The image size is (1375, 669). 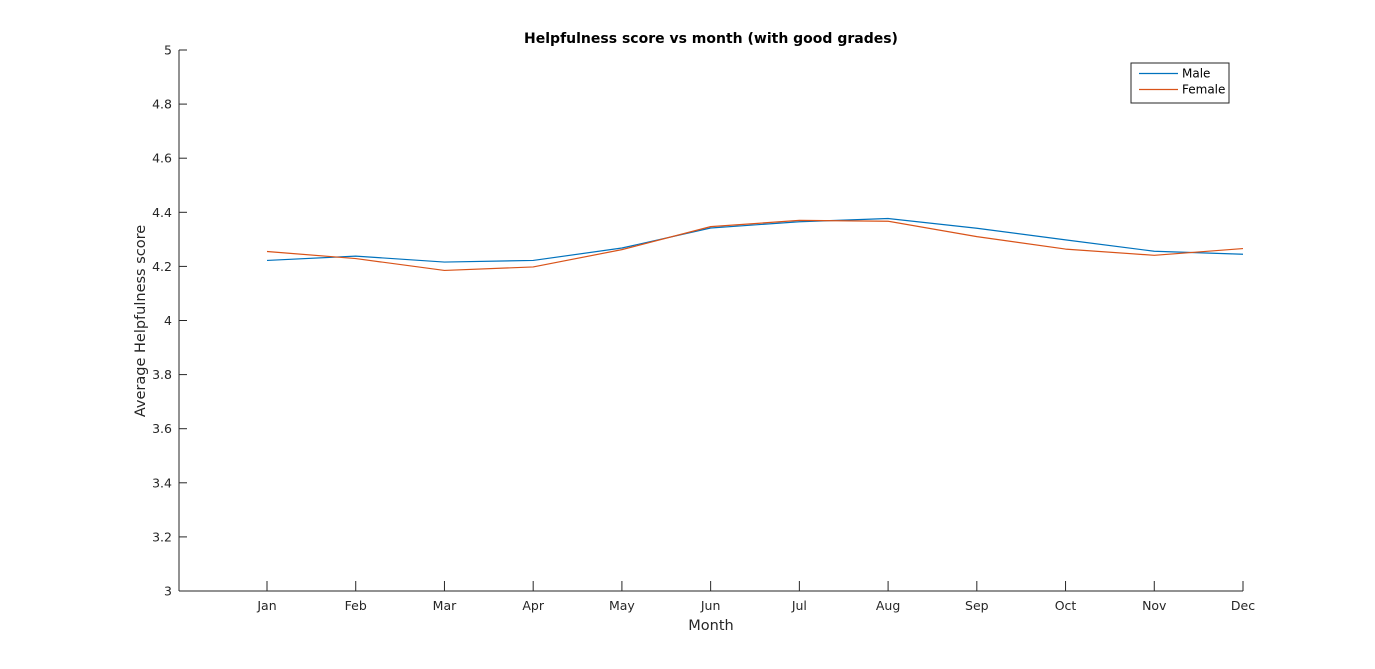 I want to click on plot-series, so click(x=755, y=244).